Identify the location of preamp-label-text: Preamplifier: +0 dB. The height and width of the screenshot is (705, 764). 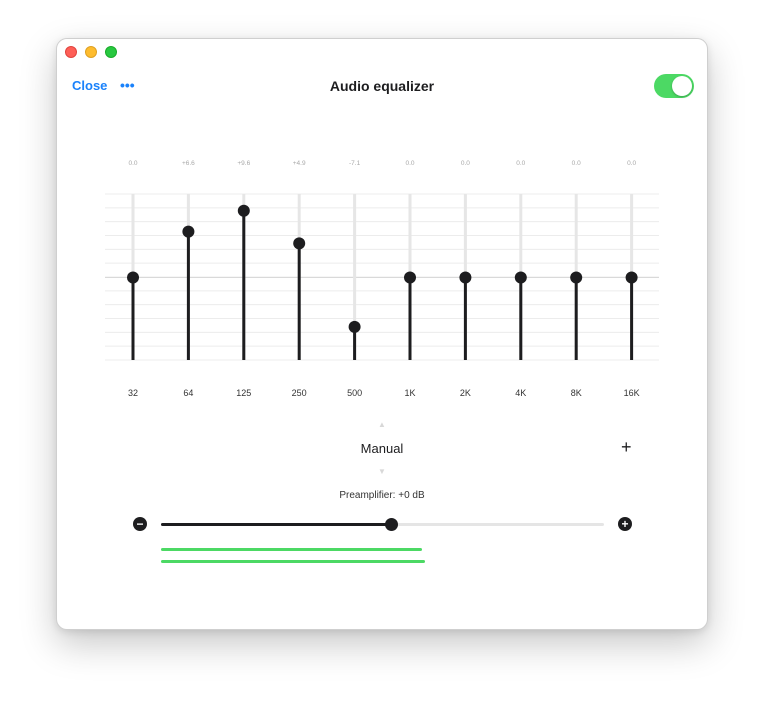
(382, 495).